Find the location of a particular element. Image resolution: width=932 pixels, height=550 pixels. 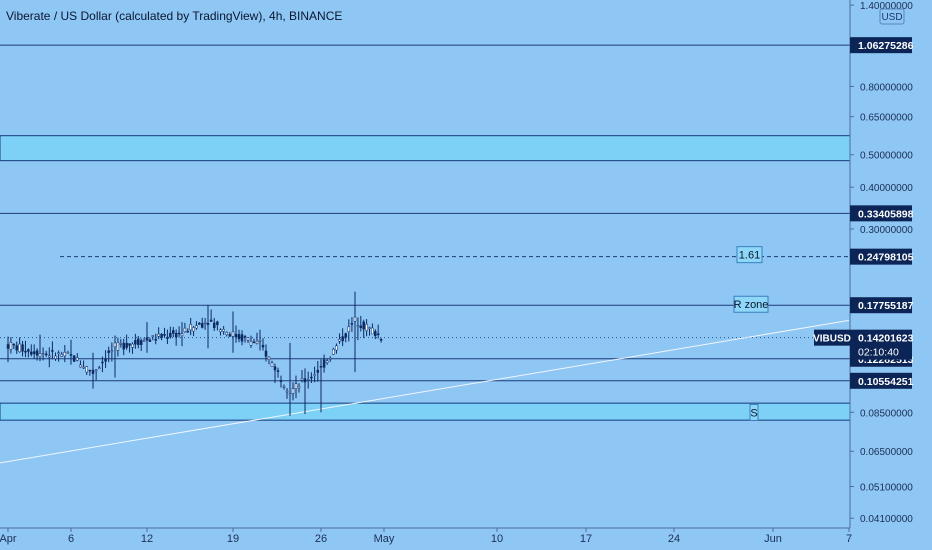

x-tick-label-1: 6 is located at coordinates (71, 539).